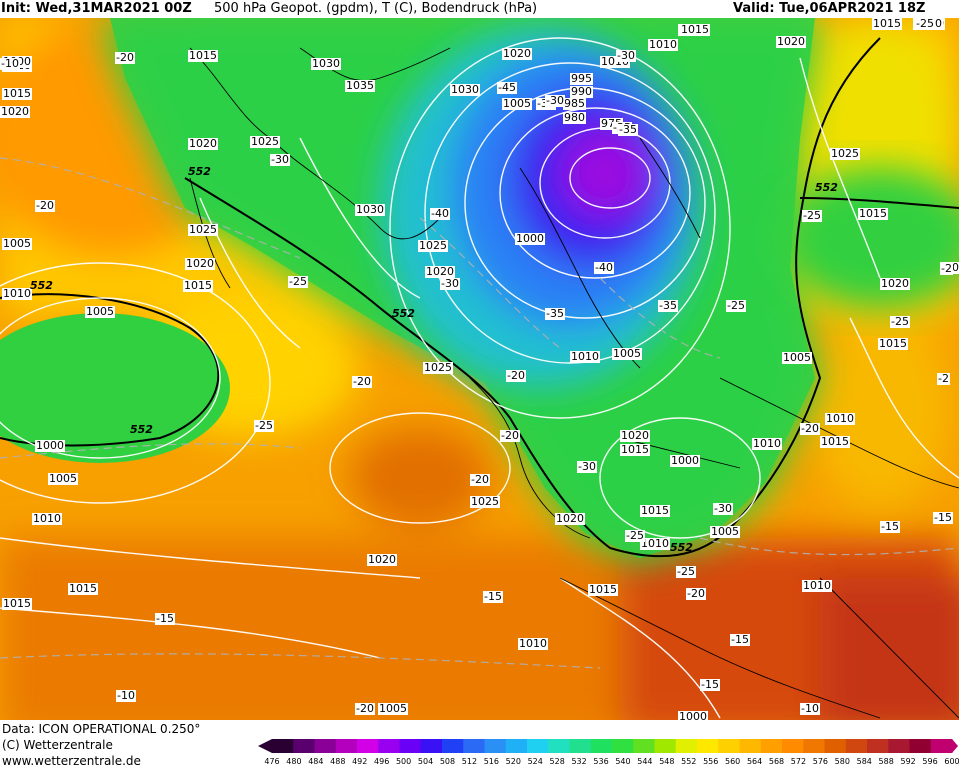 This screenshot has width=959, height=770. Describe the element at coordinates (581, 78) in the screenshot. I see `pressure-label: 995` at that location.